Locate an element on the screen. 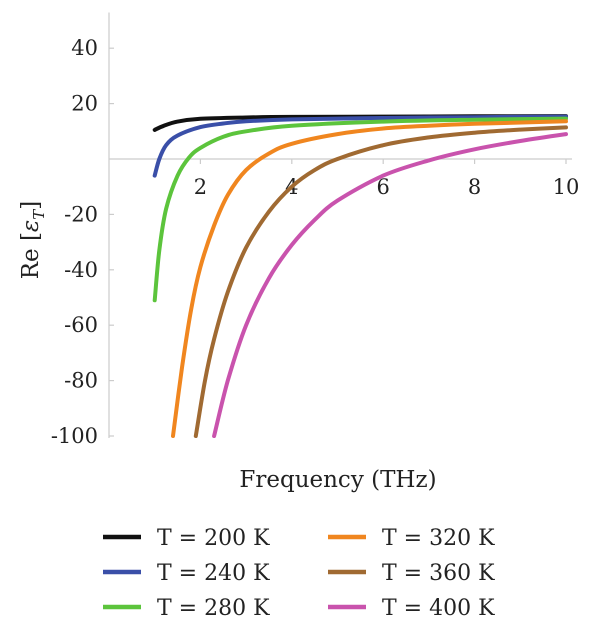 Image resolution: width=600 pixels, height=641 pixels. y-axis-title: Re [εT] is located at coordinates (33, 240).